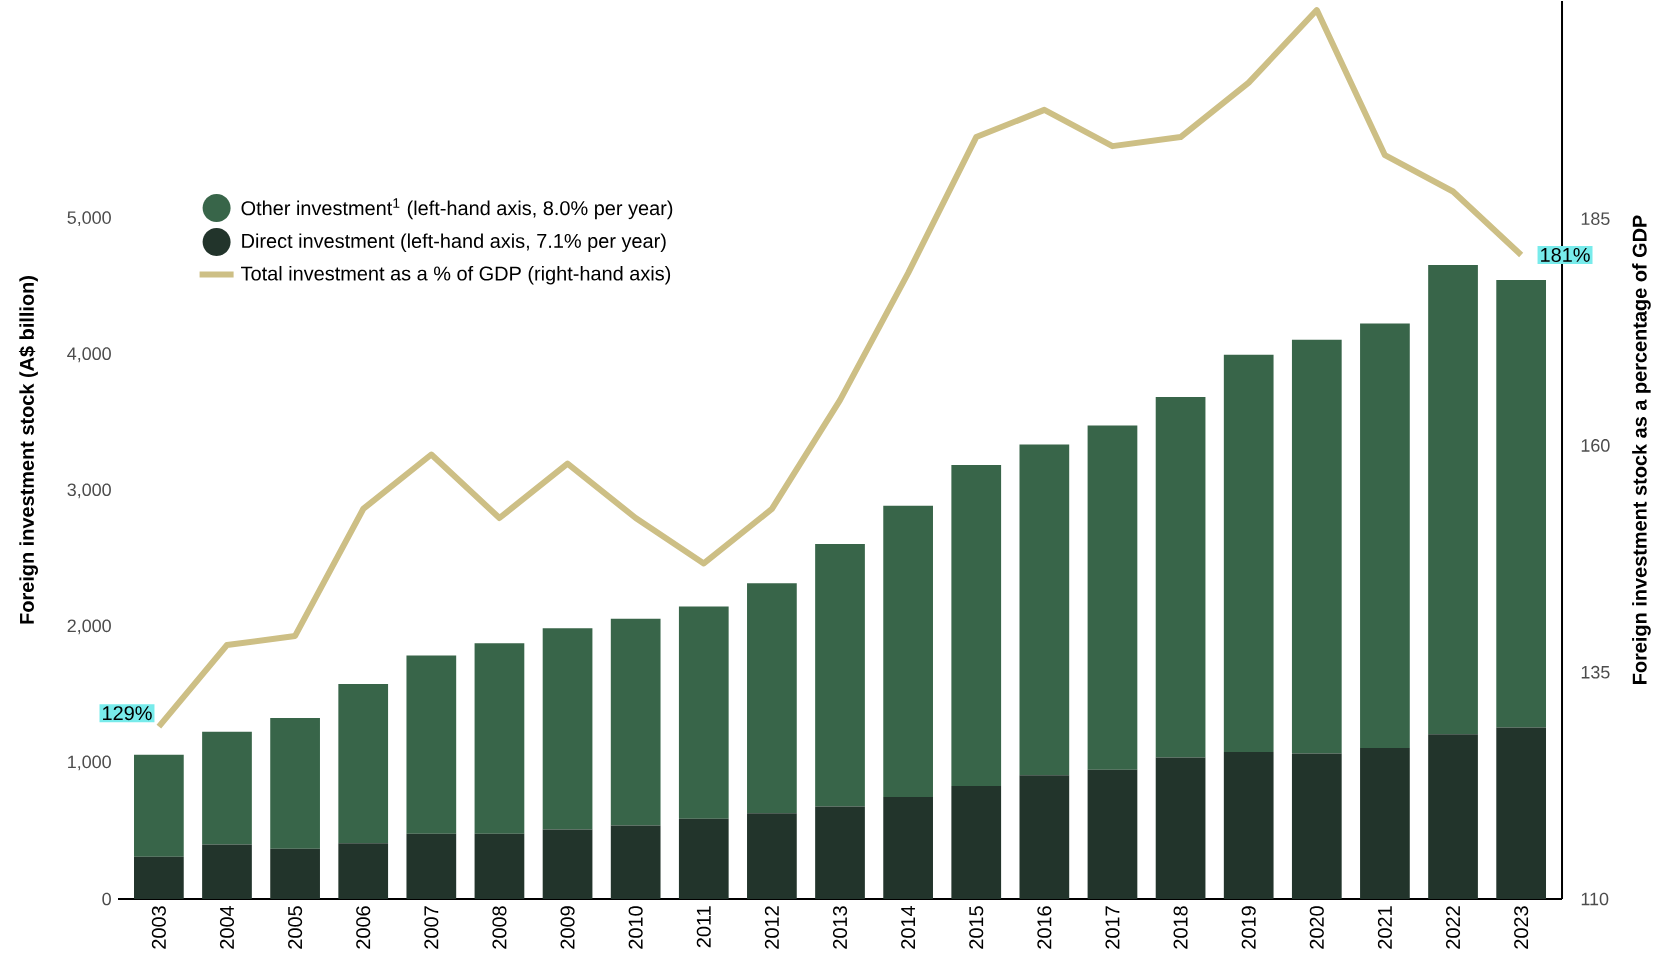 The height and width of the screenshot is (973, 1661). What do you see at coordinates (1316, 927) in the screenshot?
I see `x-tick-label: 2020` at bounding box center [1316, 927].